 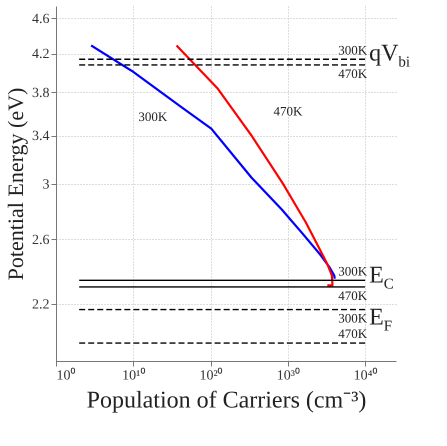 I want to click on annotation: E$_{F}$, so click(x=380, y=319).